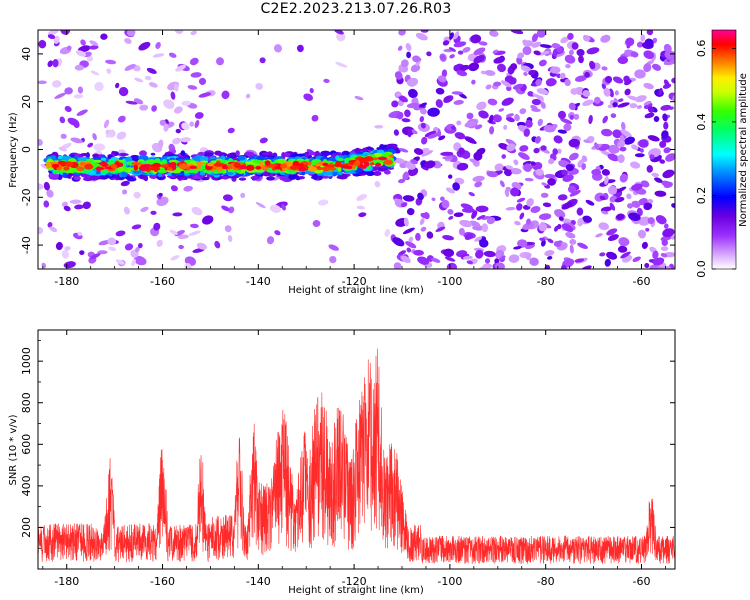 Image resolution: width=750 pixels, height=600 pixels. Describe the element at coordinates (224, 167) in the screenshot. I see `ridge-peak-cell` at that location.